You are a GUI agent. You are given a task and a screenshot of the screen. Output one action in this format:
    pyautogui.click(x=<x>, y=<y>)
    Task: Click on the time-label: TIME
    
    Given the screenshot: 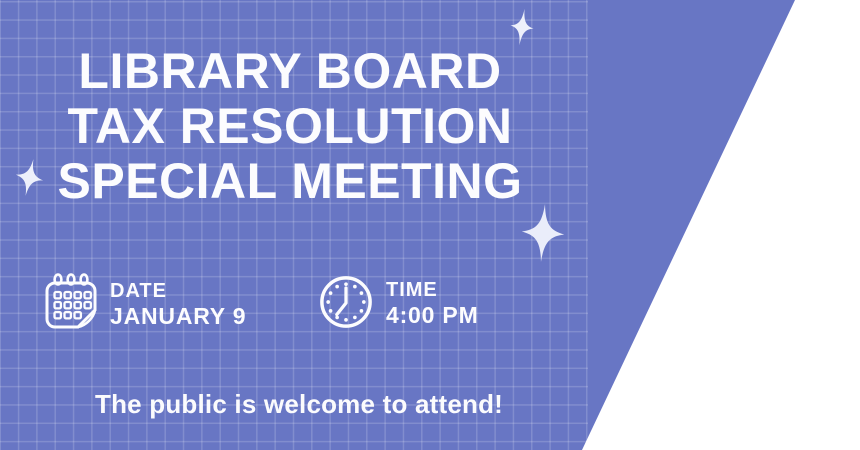 What is the action you would take?
    pyautogui.click(x=412, y=290)
    